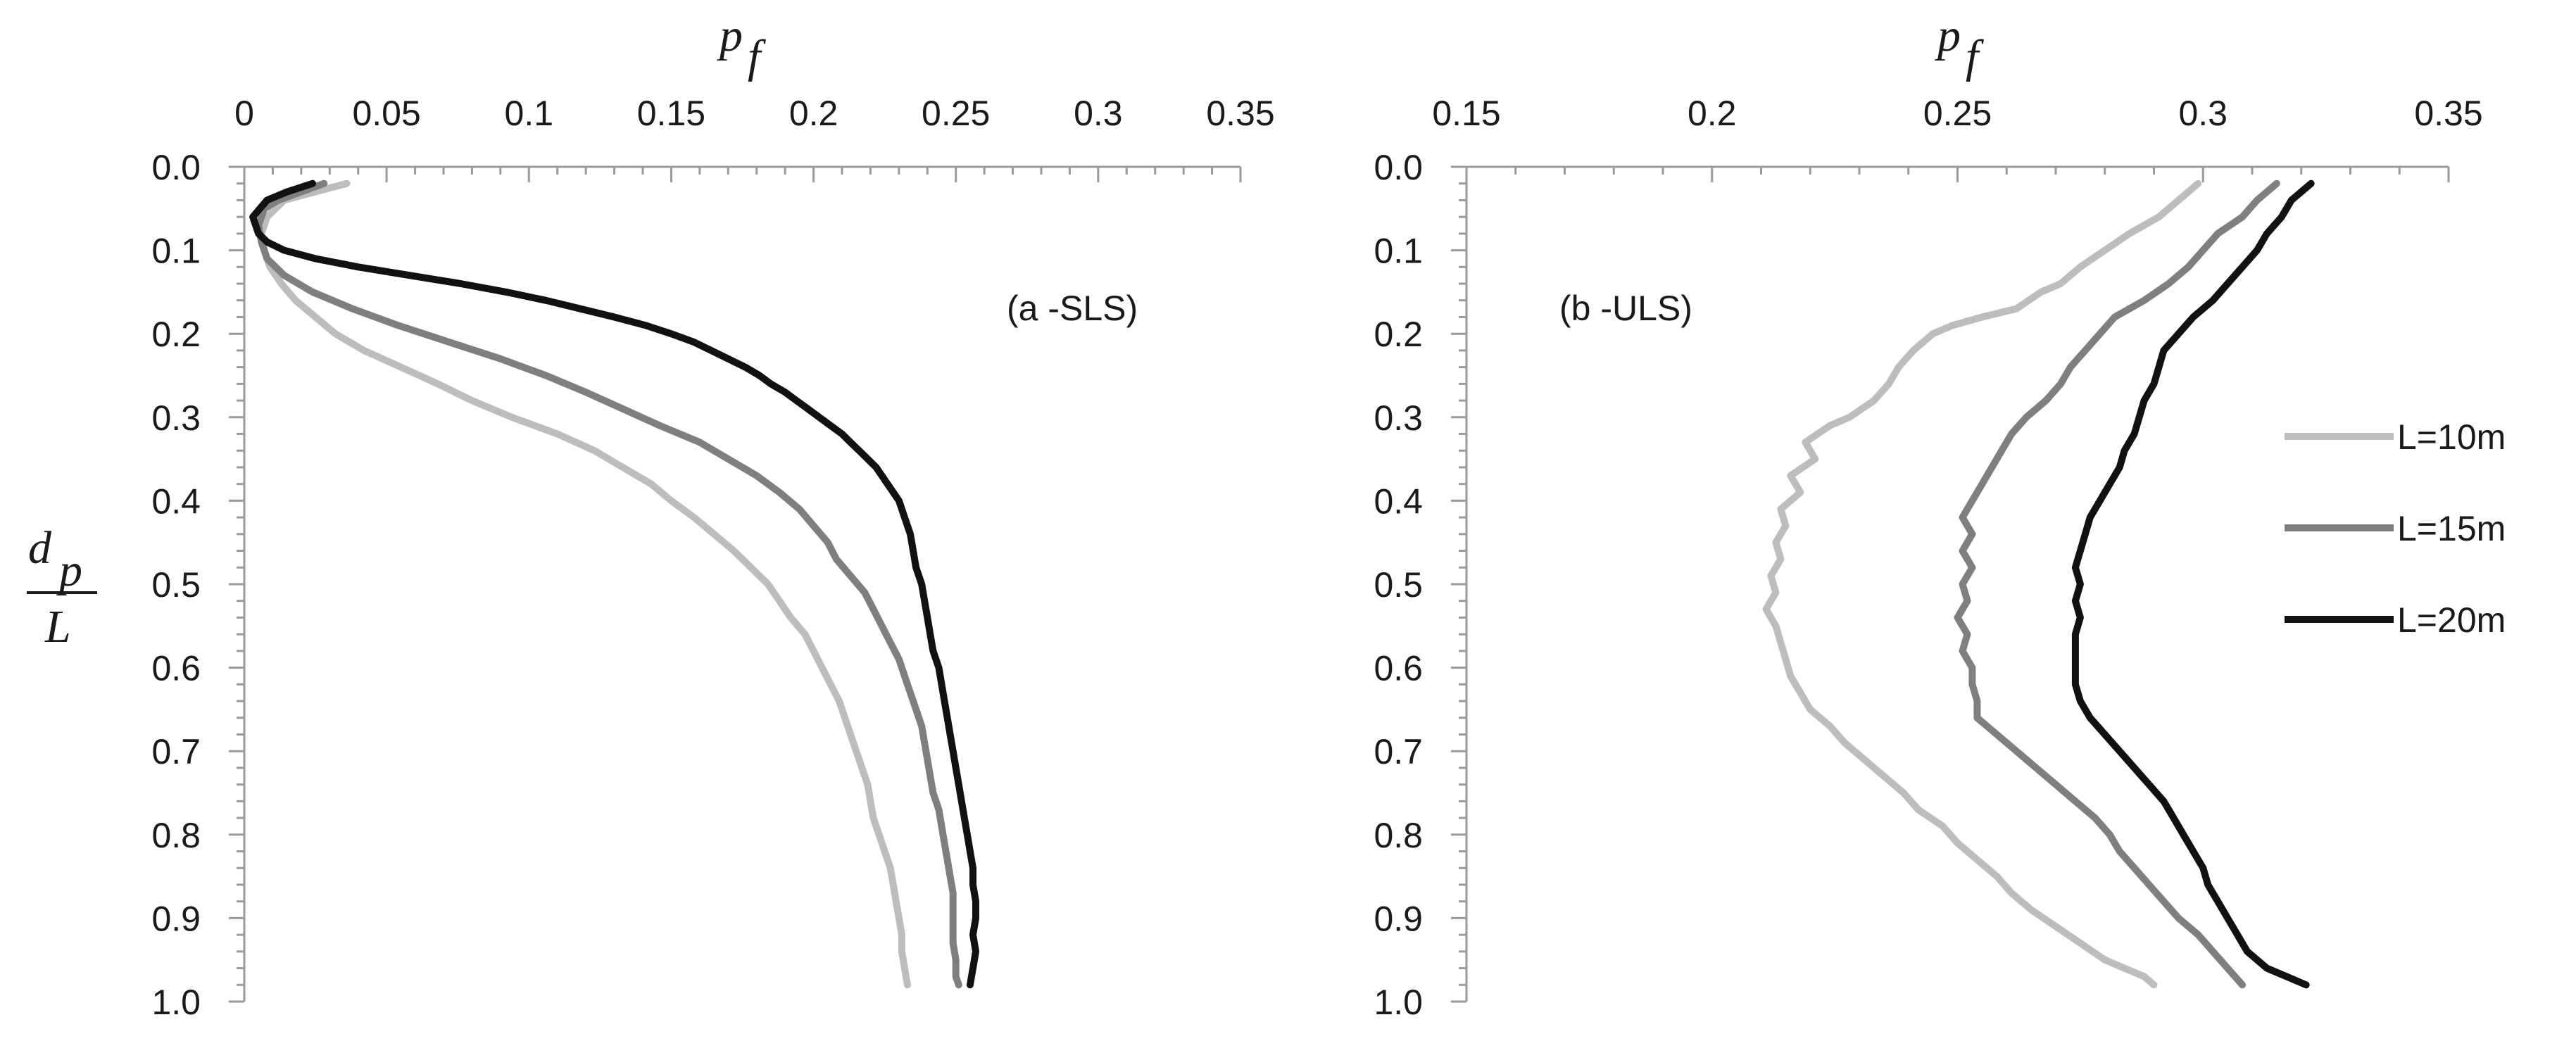 The height and width of the screenshot is (1060, 2576). I want to click on panel-b-x-axis-title-subscript: f, so click(1975, 57).